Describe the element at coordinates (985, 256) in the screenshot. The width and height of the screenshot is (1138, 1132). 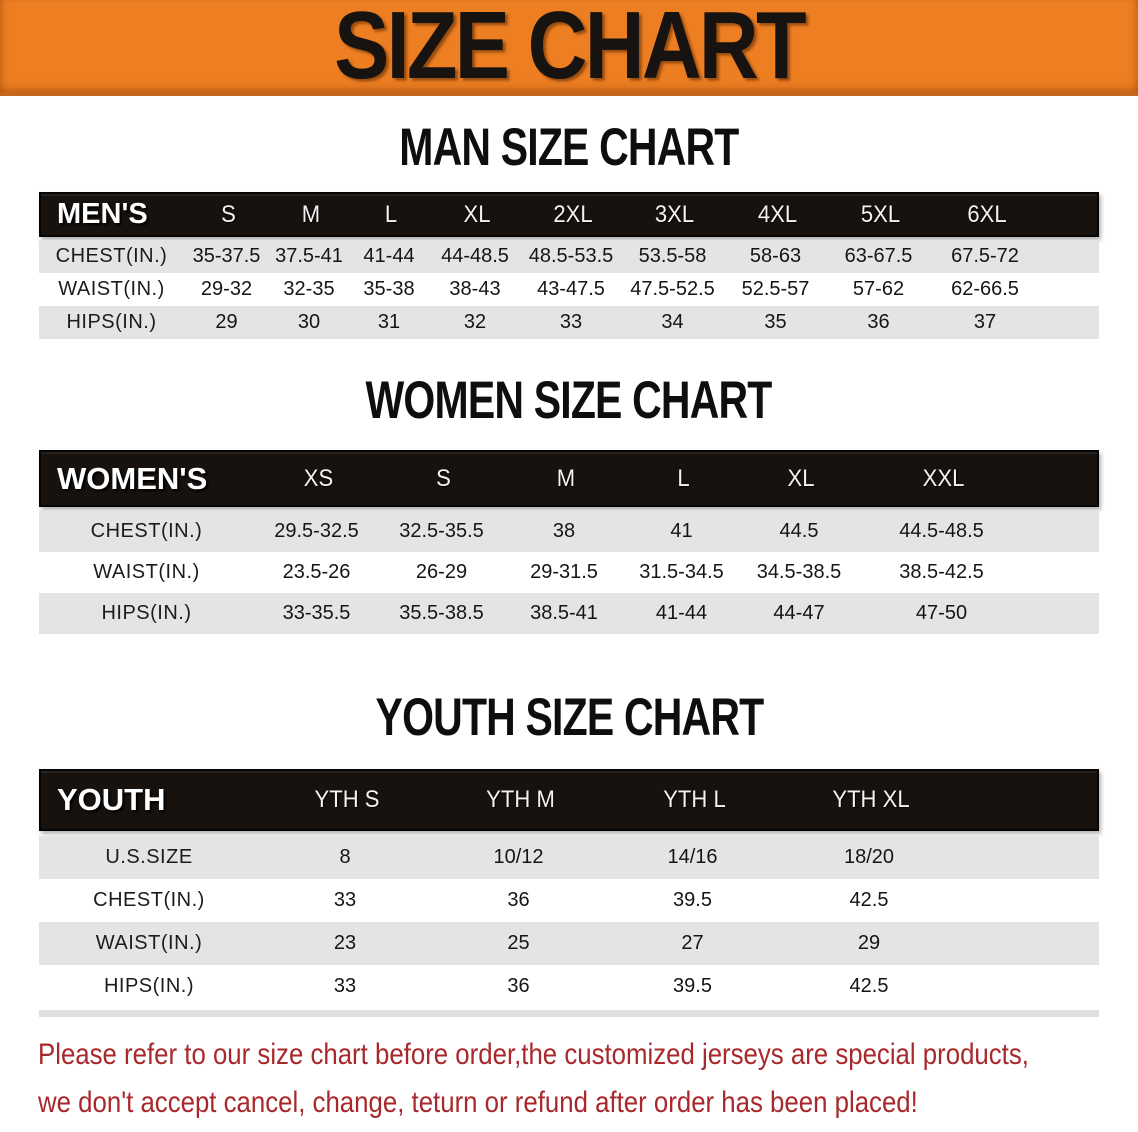
I see `size-value-cell: 67.5-72` at that location.